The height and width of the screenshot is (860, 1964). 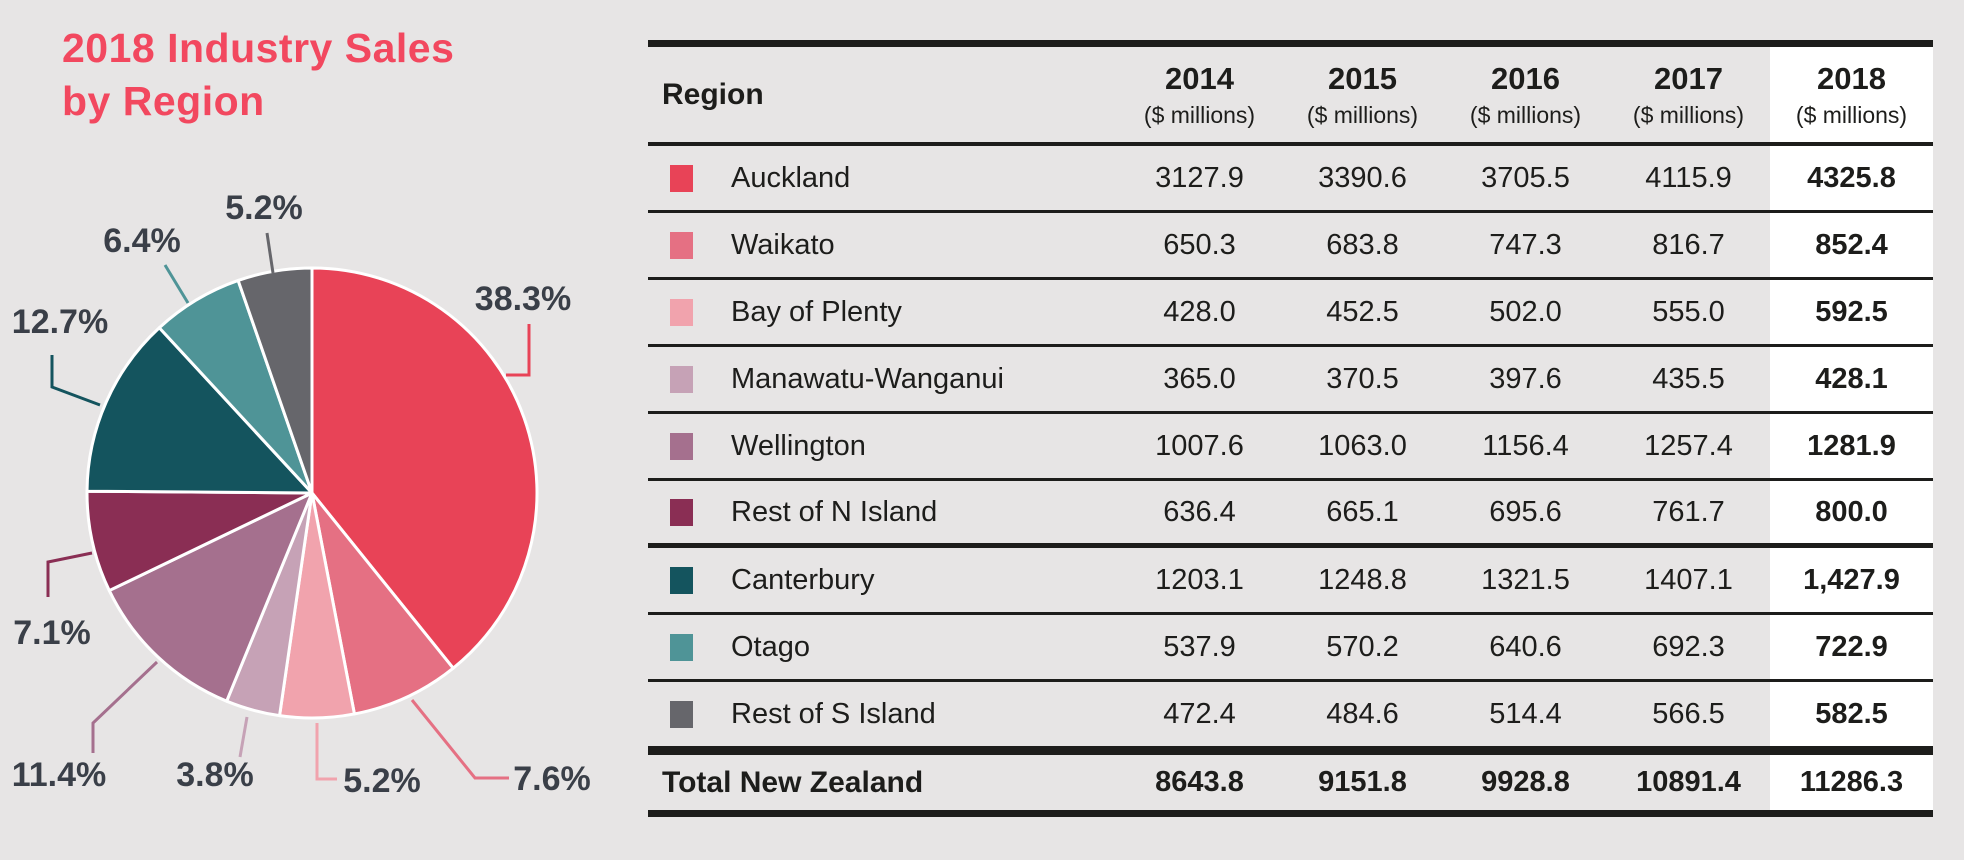 I want to click on value-cell-2017: 435.5, so click(x=1688, y=378).